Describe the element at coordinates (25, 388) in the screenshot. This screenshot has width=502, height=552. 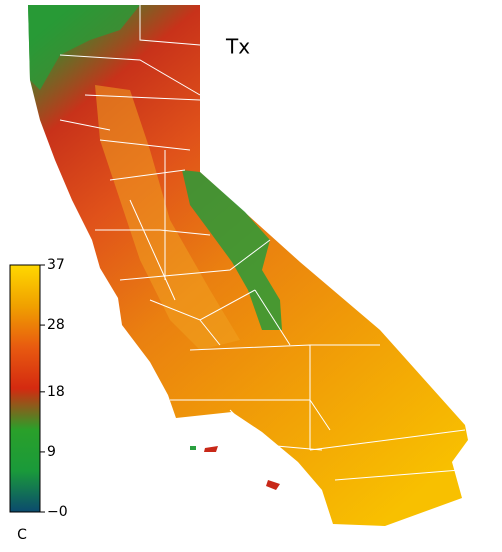
I see `colorbar` at that location.